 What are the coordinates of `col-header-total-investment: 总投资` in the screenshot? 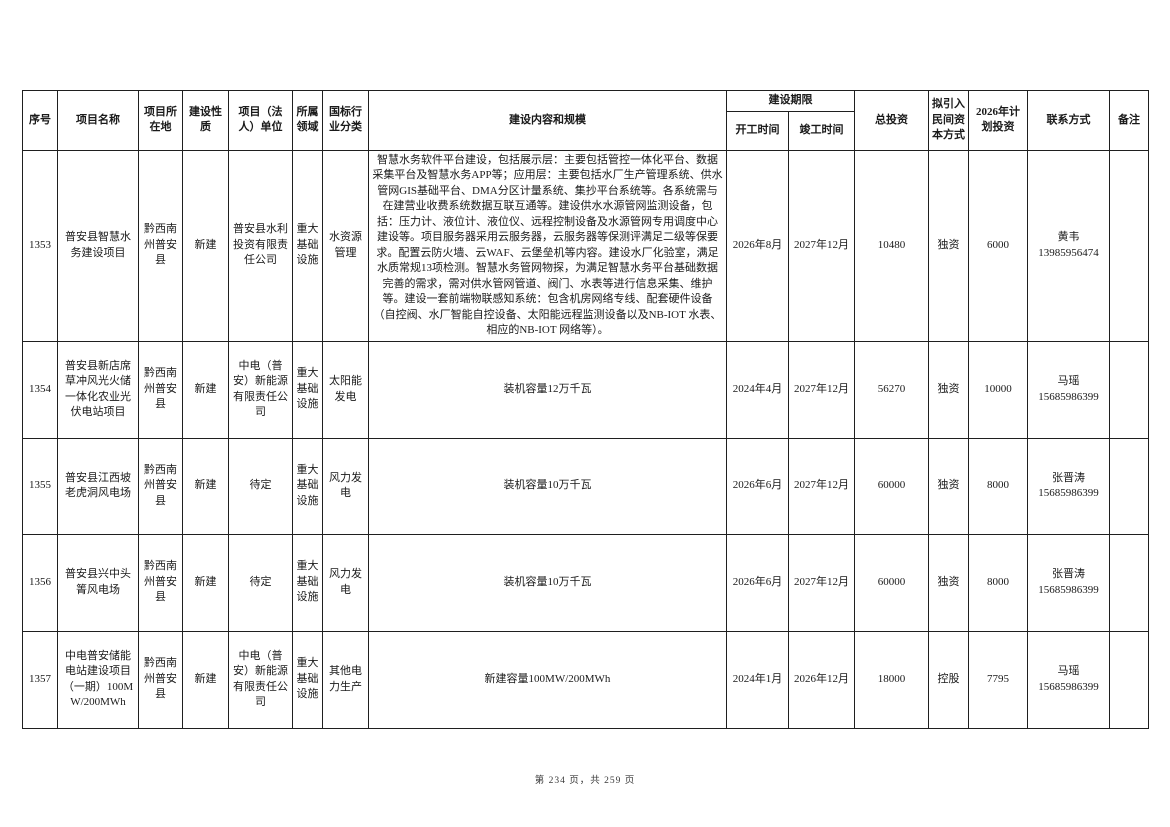 It's located at (891, 120).